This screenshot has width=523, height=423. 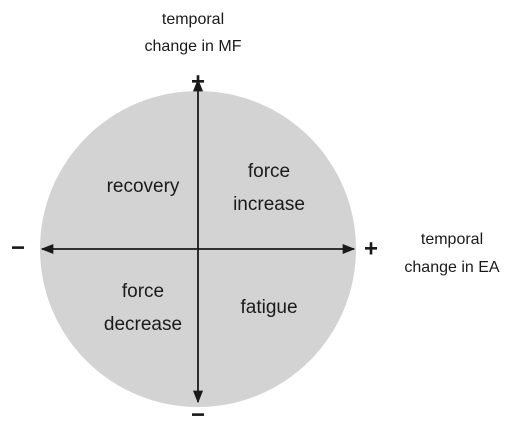 What do you see at coordinates (269, 204) in the screenshot?
I see `quadrant-label: increase` at bounding box center [269, 204].